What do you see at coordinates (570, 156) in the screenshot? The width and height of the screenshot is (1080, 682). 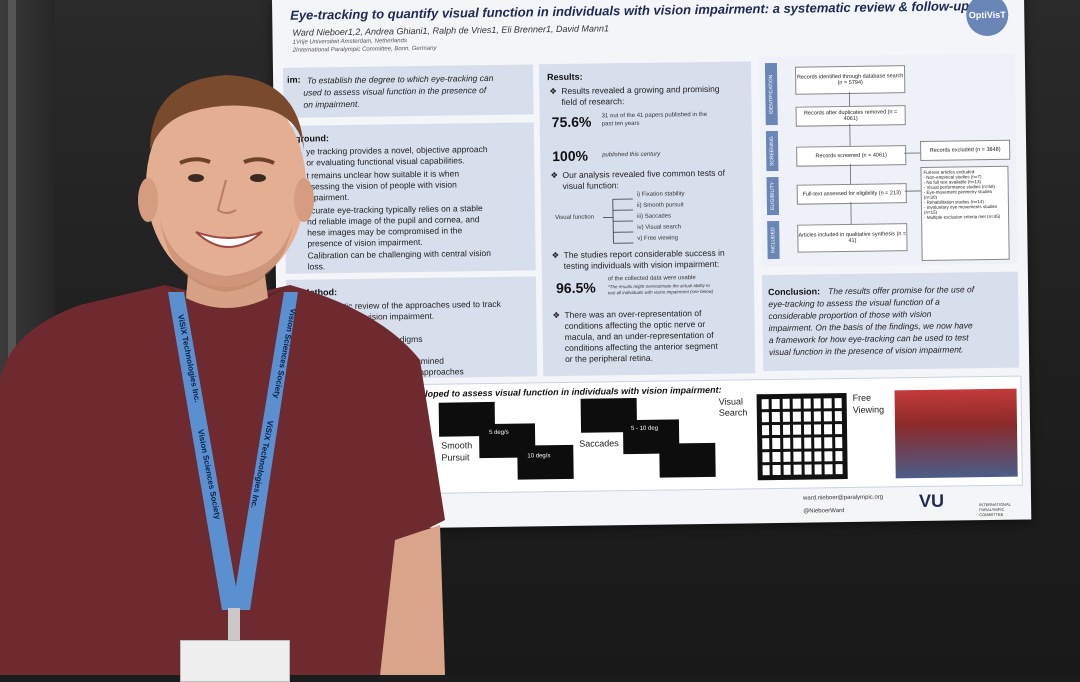 I see `stat-100-value: 100%` at bounding box center [570, 156].